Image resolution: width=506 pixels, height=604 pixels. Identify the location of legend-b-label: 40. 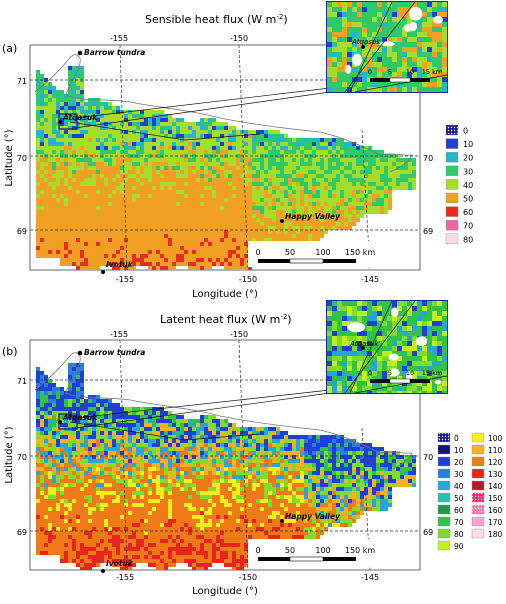
(459, 486).